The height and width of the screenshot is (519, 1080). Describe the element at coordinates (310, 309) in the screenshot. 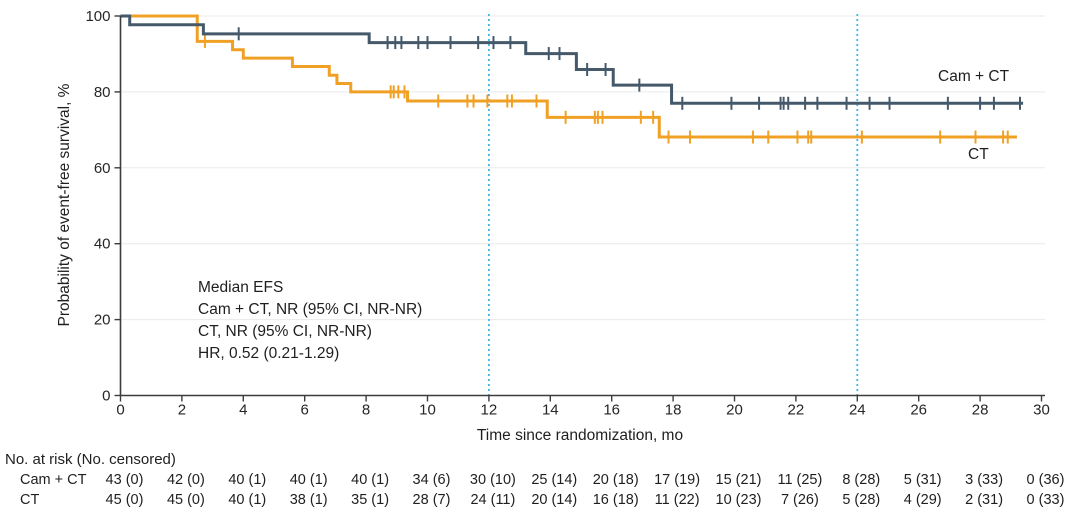

I see `annotation-line-2: Cam + CT, NR (95% CI, NR-NR)` at that location.